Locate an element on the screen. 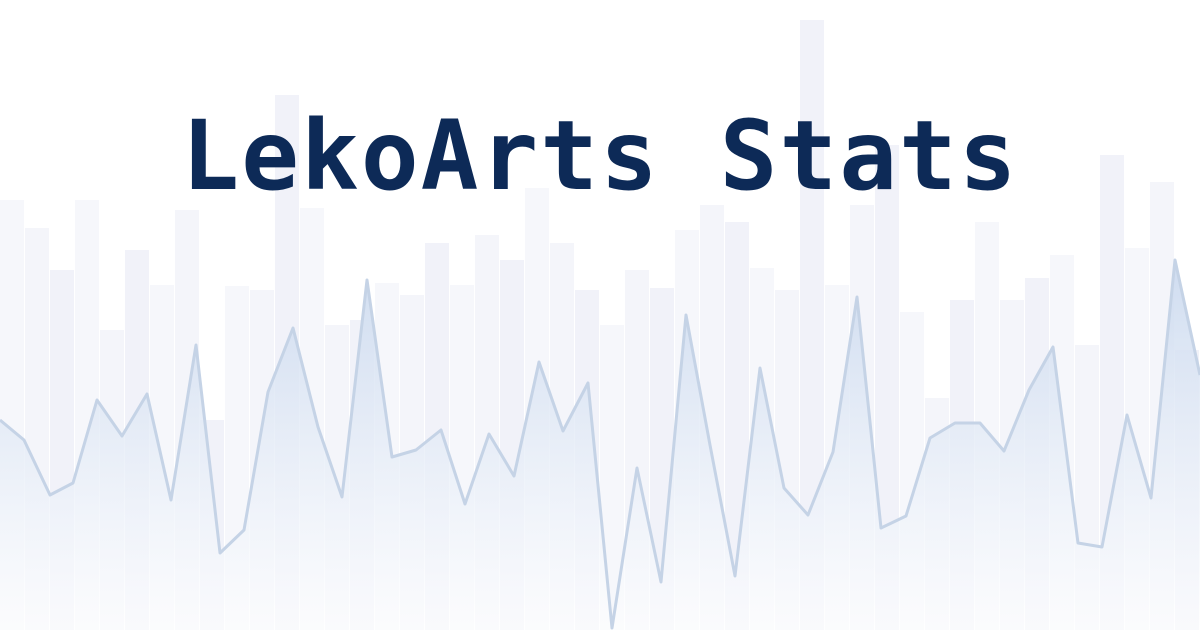 Image resolution: width=1200 pixels, height=630 pixels. page-title: LekoArts Stats is located at coordinates (600, 156).